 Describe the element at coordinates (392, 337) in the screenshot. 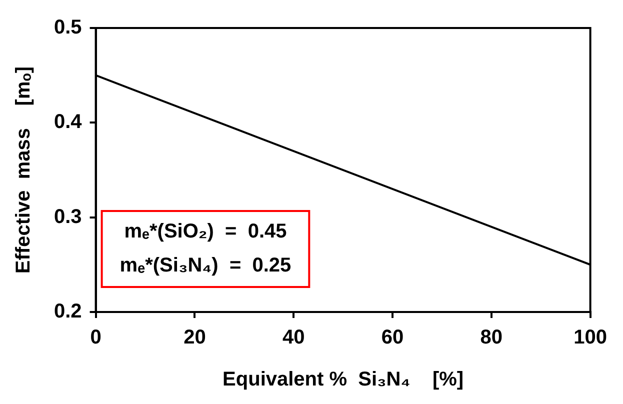

I see `x-tick-label: 60` at that location.